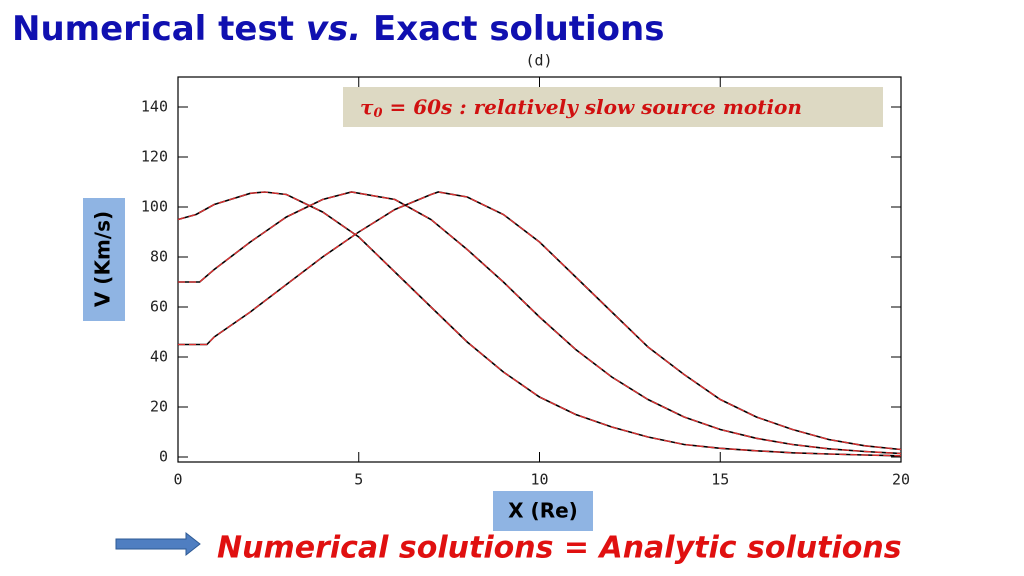 The height and width of the screenshot is (576, 1024). What do you see at coordinates (159, 357) in the screenshot?
I see `y-tick-label: 40` at bounding box center [159, 357].